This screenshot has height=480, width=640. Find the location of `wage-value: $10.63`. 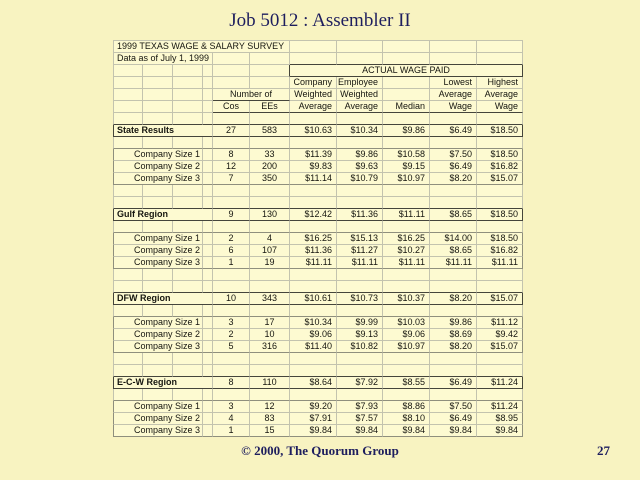

wage-value: $10.63 is located at coordinates (313, 131).